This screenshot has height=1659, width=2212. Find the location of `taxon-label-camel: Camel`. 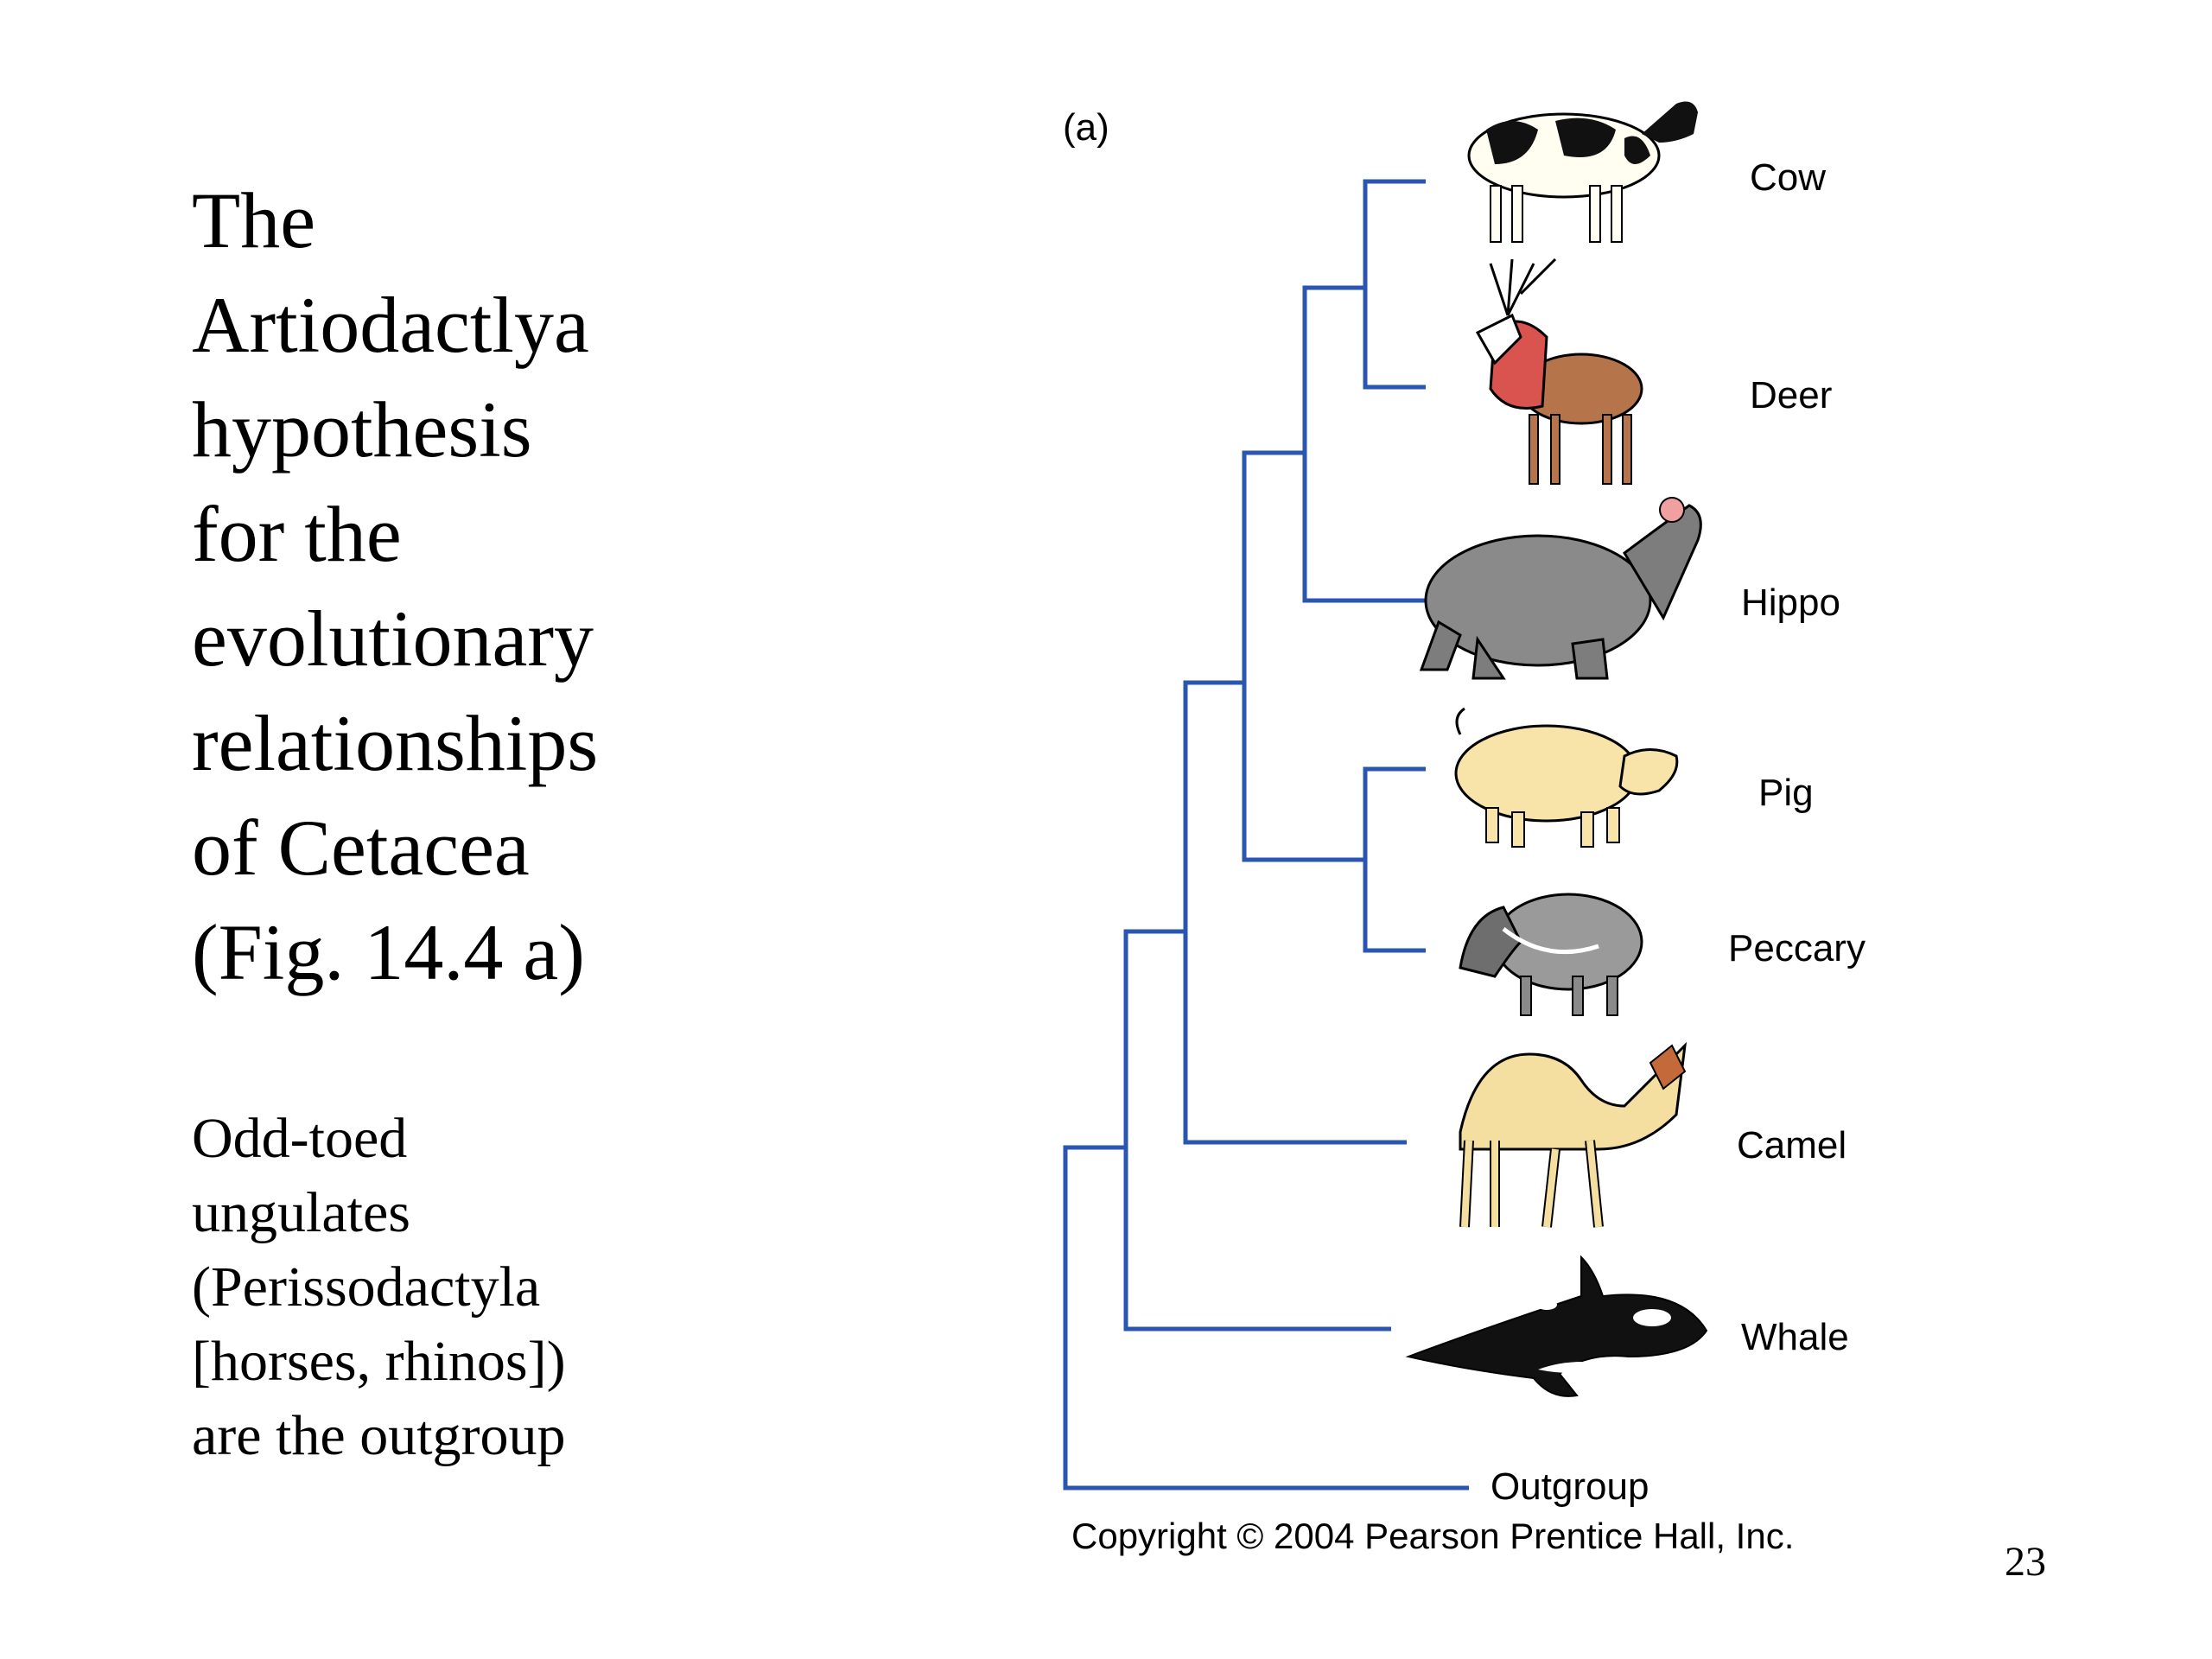

taxon-label-camel: Camel is located at coordinates (1792, 1145).